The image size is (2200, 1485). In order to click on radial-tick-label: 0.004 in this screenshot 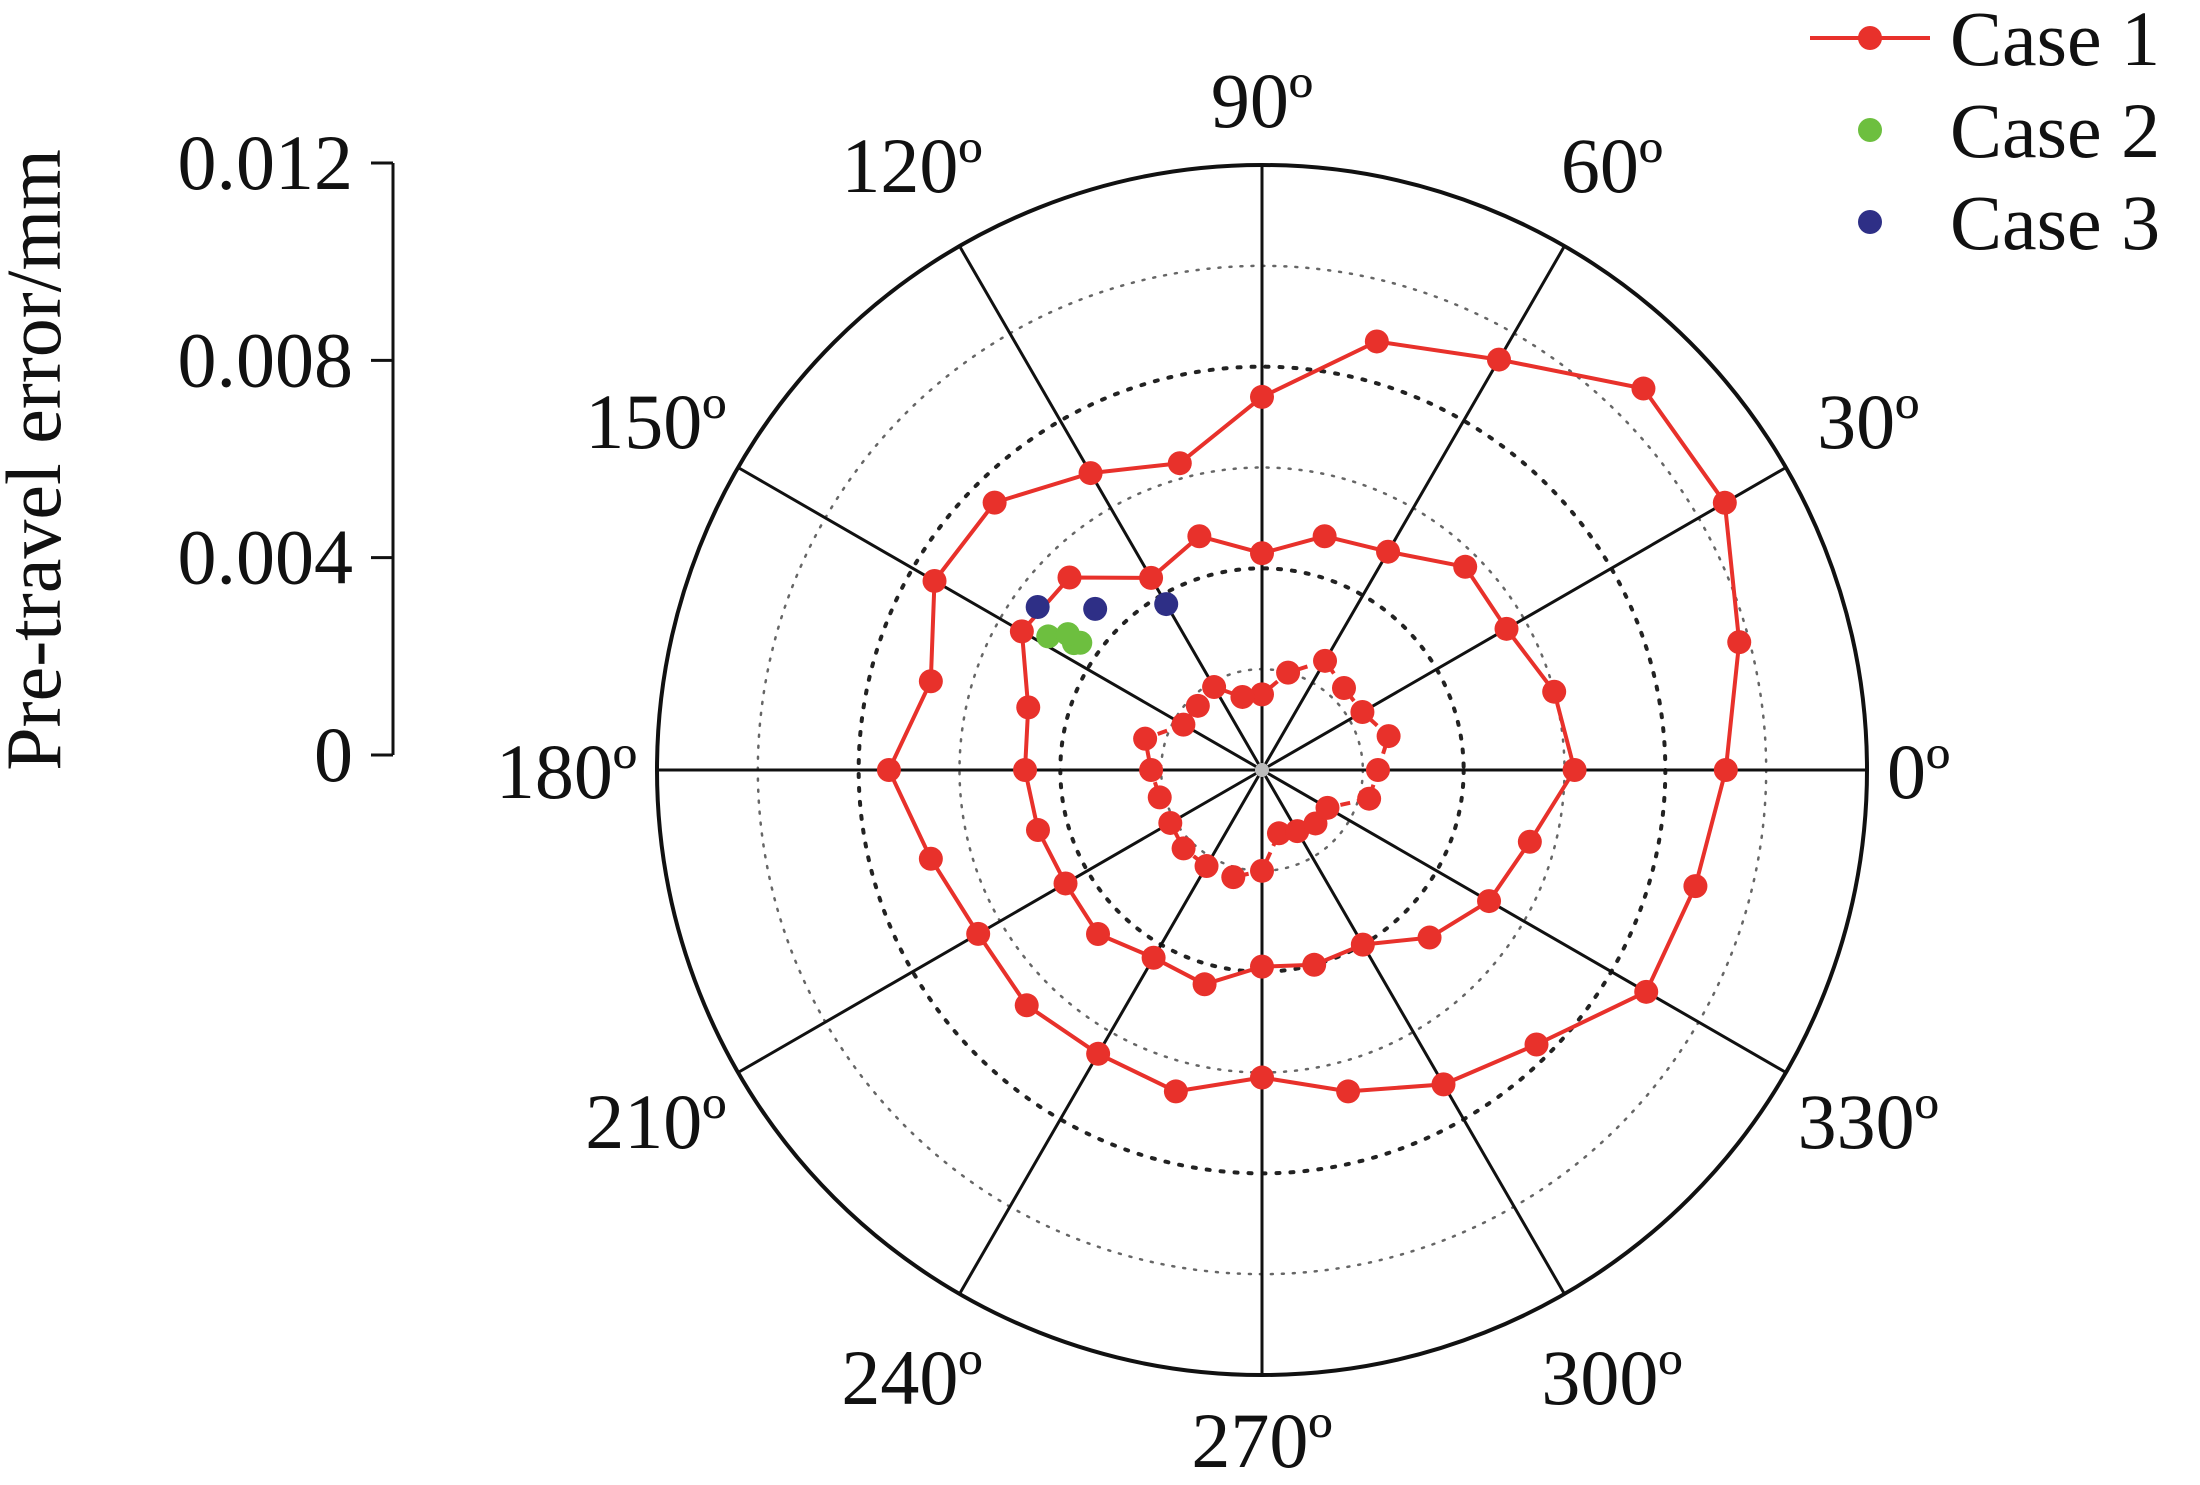, I will do `click(266, 557)`.